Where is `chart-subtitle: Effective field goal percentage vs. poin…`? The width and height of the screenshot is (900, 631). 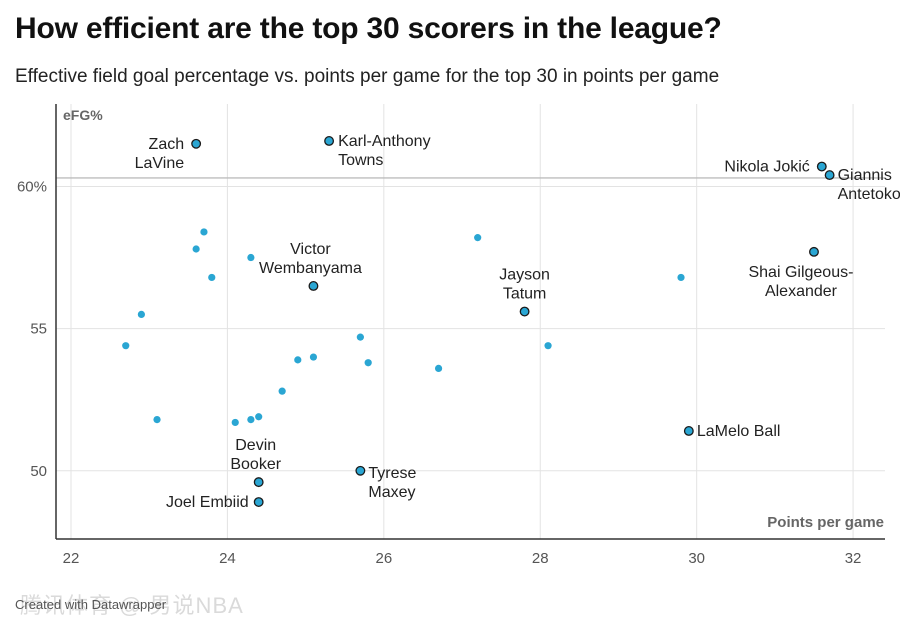 chart-subtitle: Effective field goal percentage vs. poin… is located at coordinates (367, 76).